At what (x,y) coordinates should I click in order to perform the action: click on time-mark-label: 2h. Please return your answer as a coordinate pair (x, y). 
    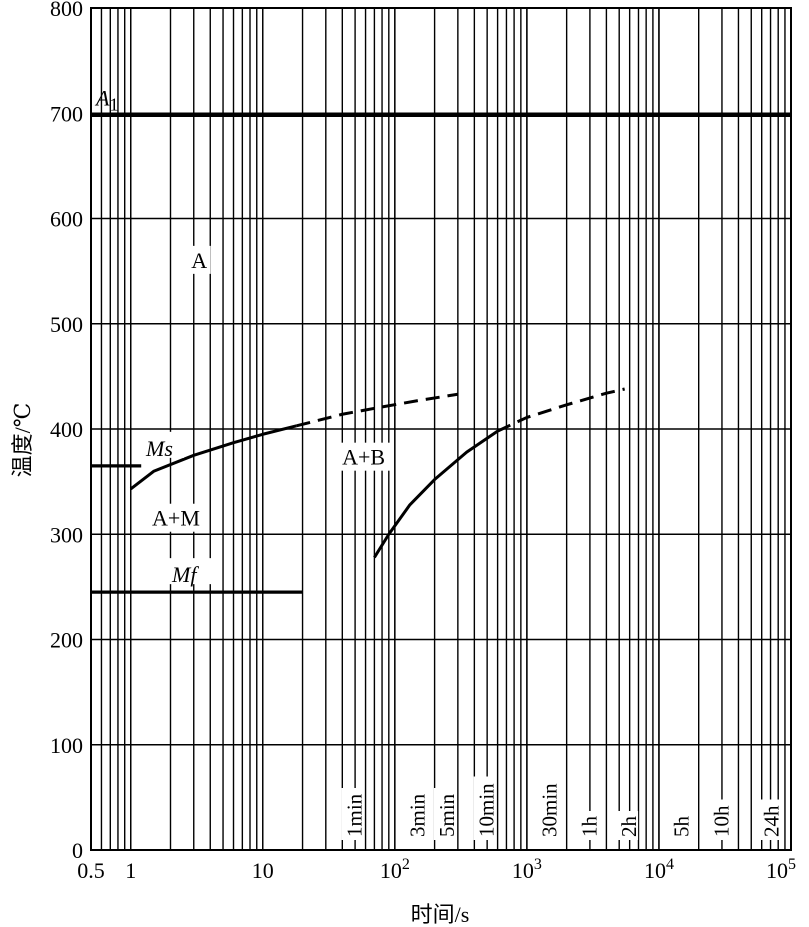
    Looking at the image, I should click on (629, 827).